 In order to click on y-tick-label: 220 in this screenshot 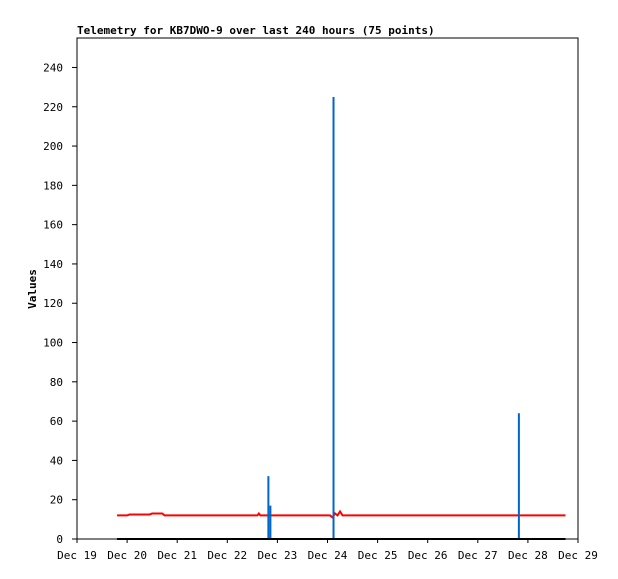, I will do `click(53, 107)`.